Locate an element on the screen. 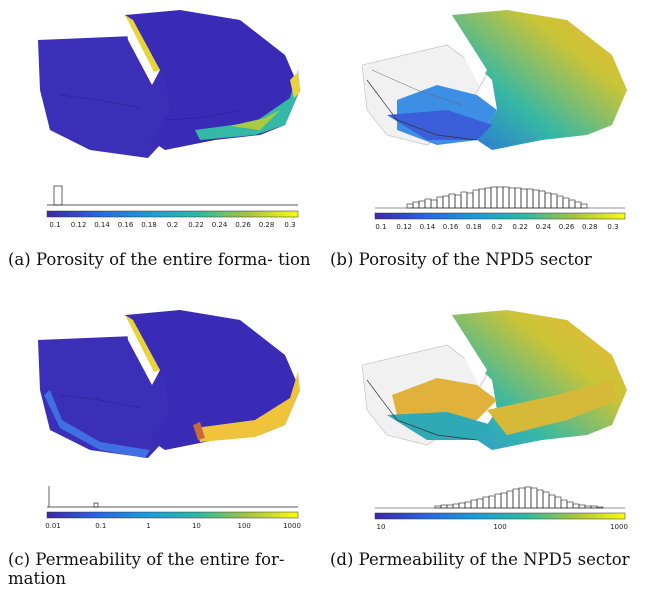 The width and height of the screenshot is (654, 594). colorbar-c: 0.01 0.1 1 10 100 1000 is located at coordinates (173, 520).